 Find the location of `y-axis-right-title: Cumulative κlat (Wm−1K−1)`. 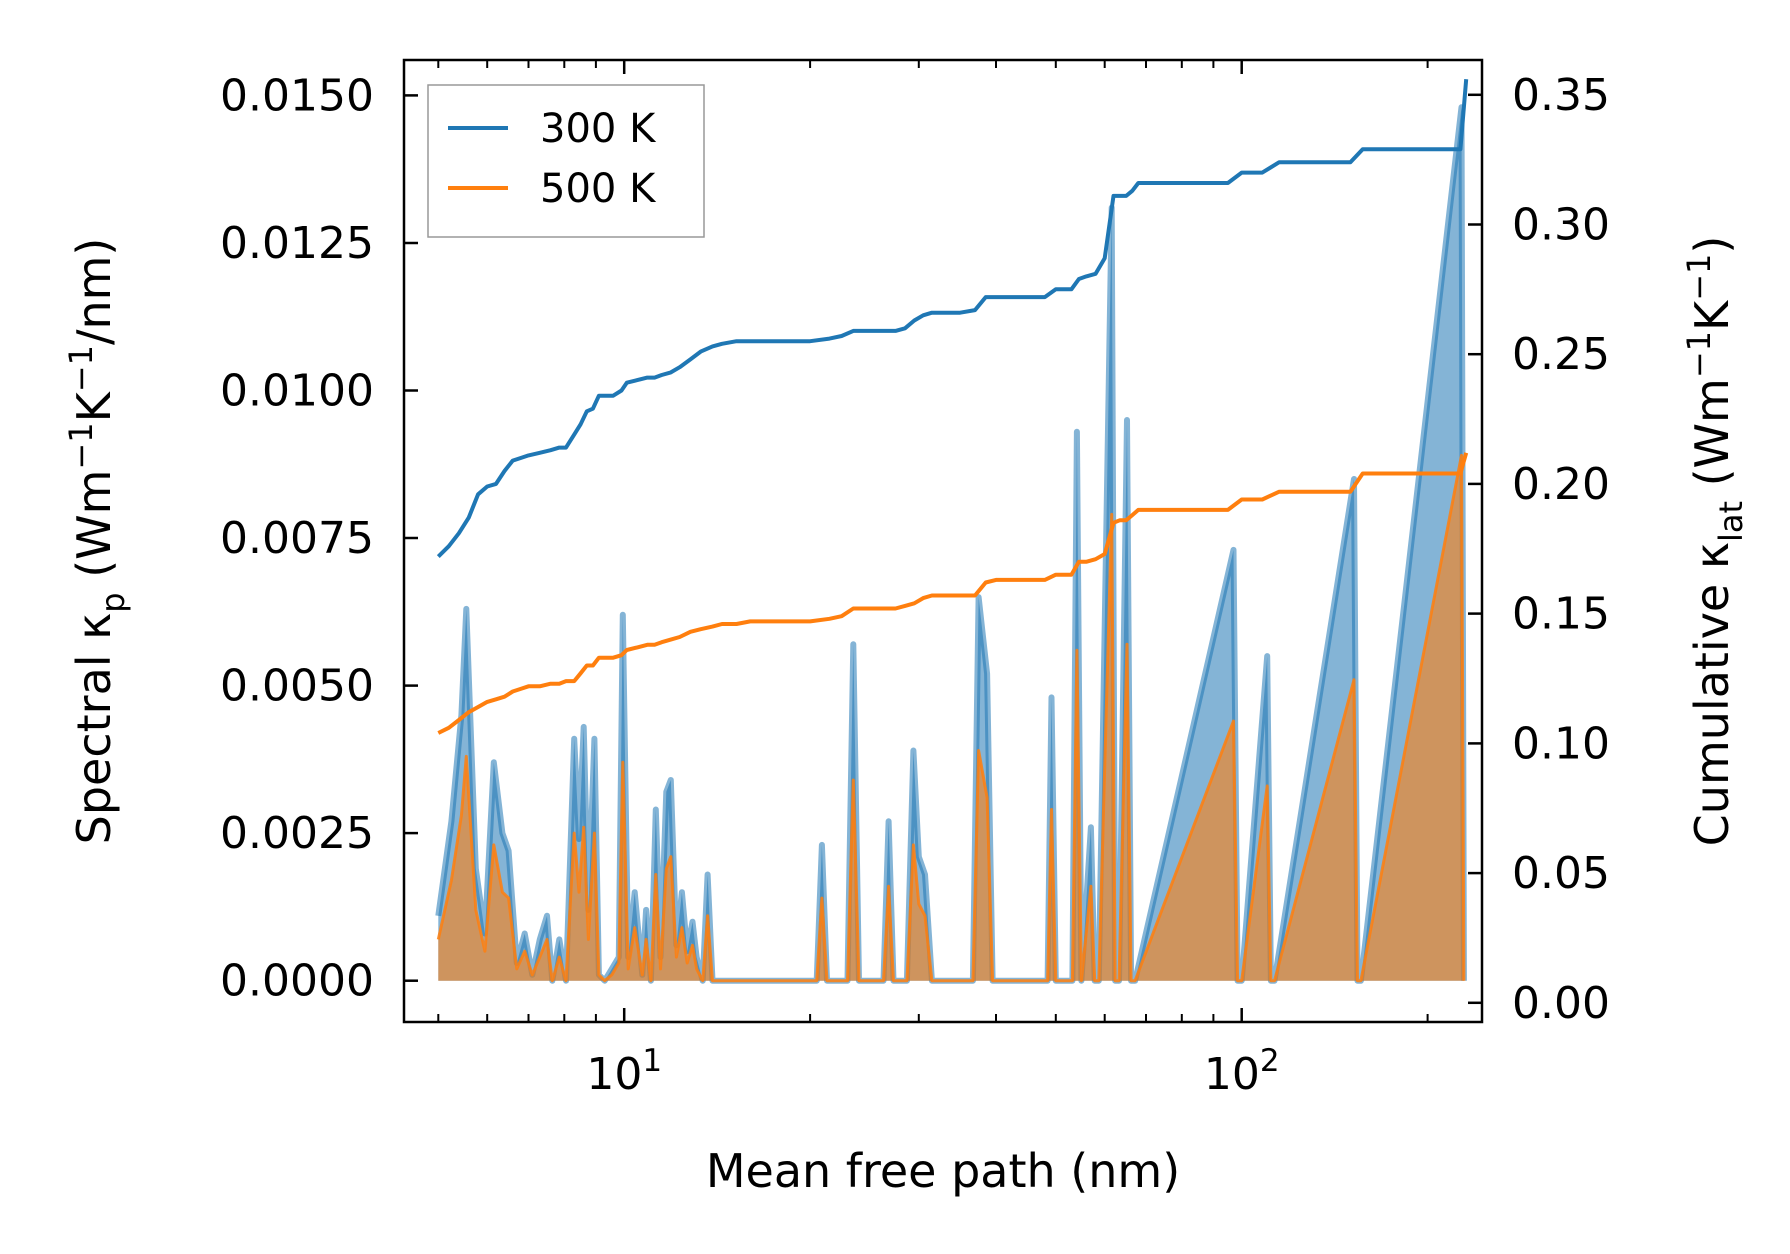

y-axis-right-title: Cumulative κlat (Wm−1K−1) is located at coordinates (1715, 541).